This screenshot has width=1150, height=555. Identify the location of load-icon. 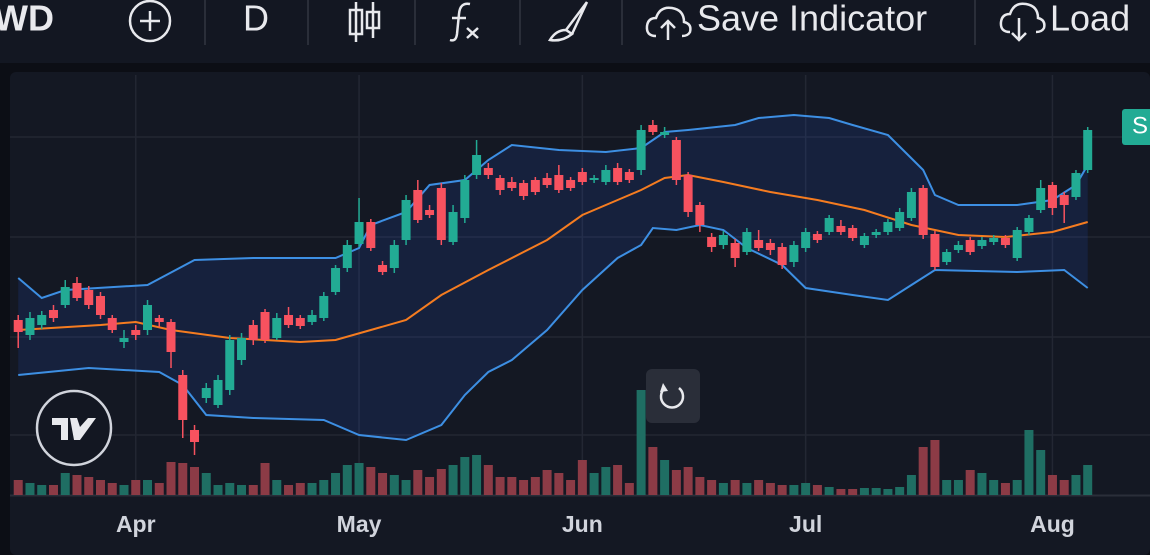
(1022, 22).